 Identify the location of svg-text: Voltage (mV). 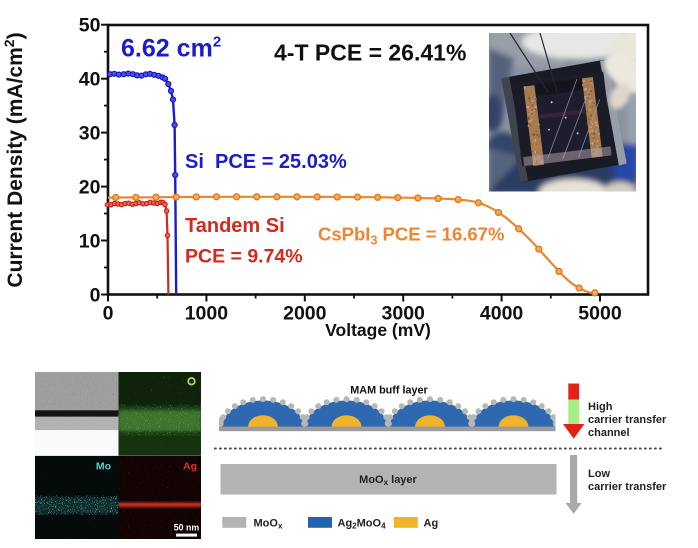
(378, 330).